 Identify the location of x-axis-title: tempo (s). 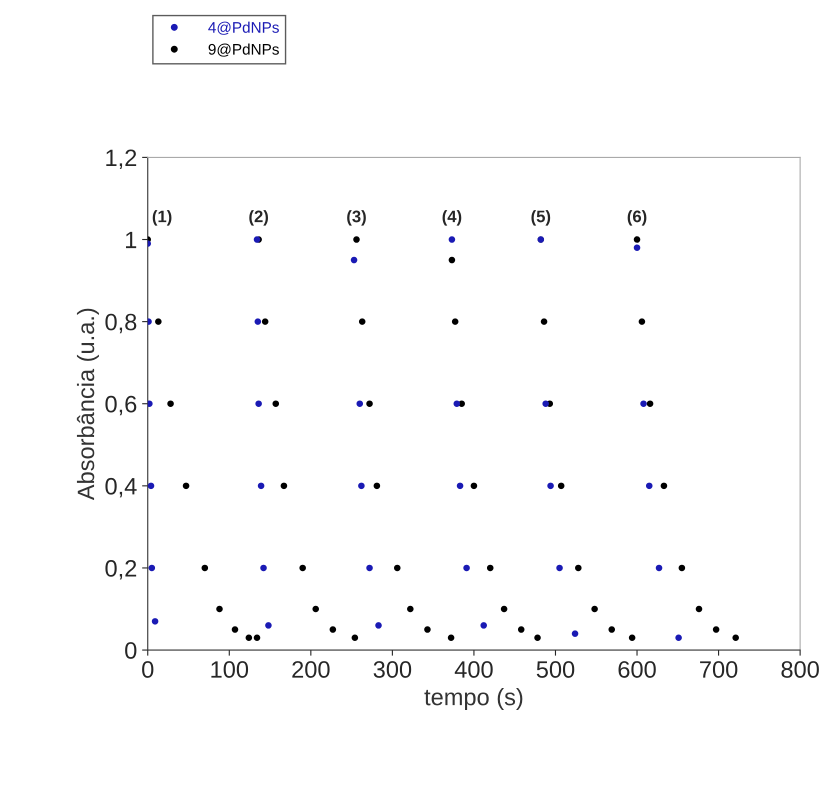
(473, 699).